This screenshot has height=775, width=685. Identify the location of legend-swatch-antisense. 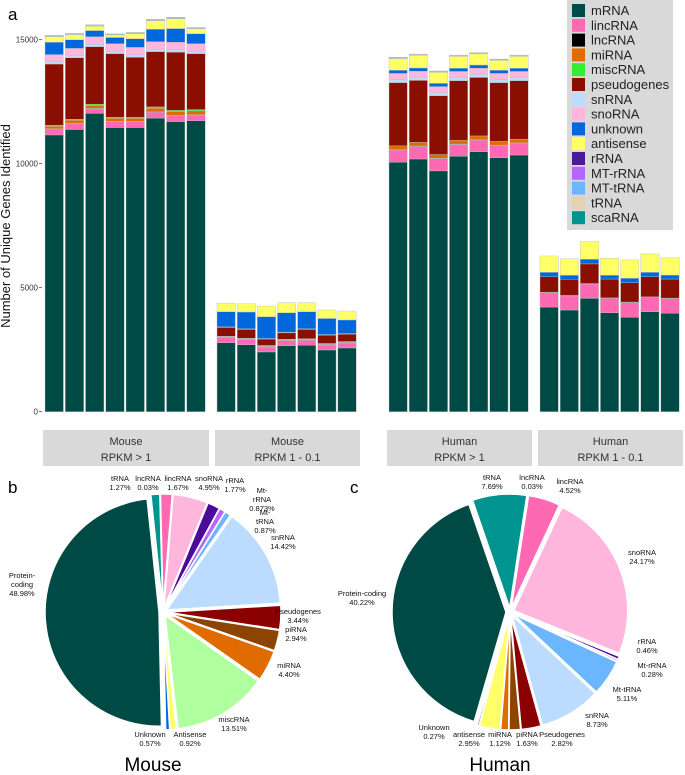
(578, 144).